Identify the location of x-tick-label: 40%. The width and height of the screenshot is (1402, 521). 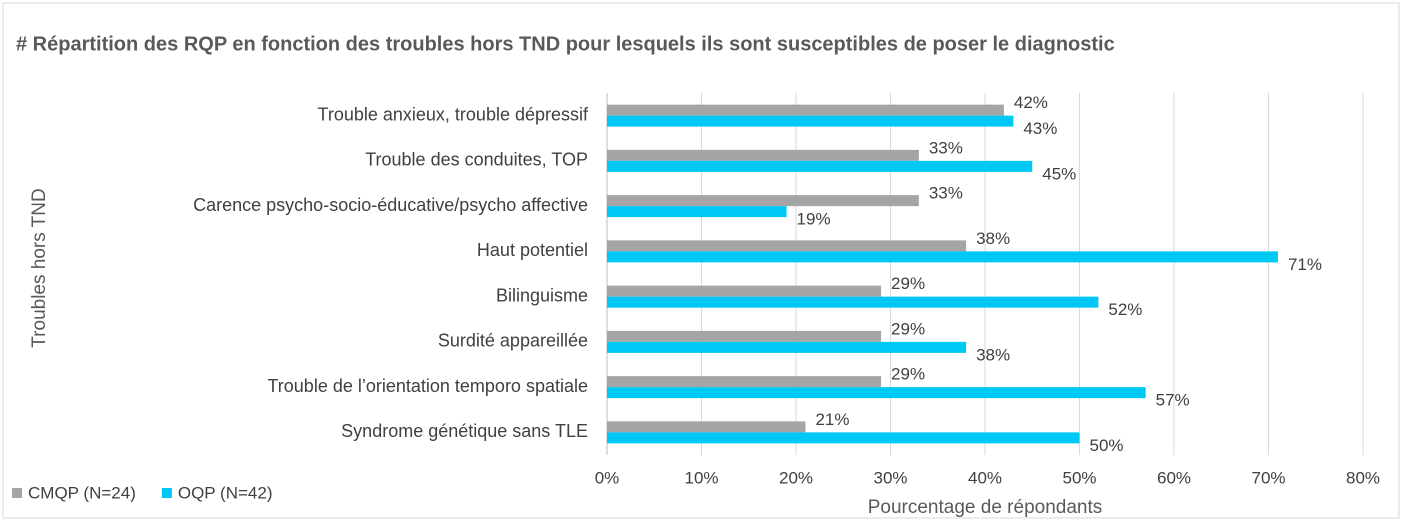
(985, 477).